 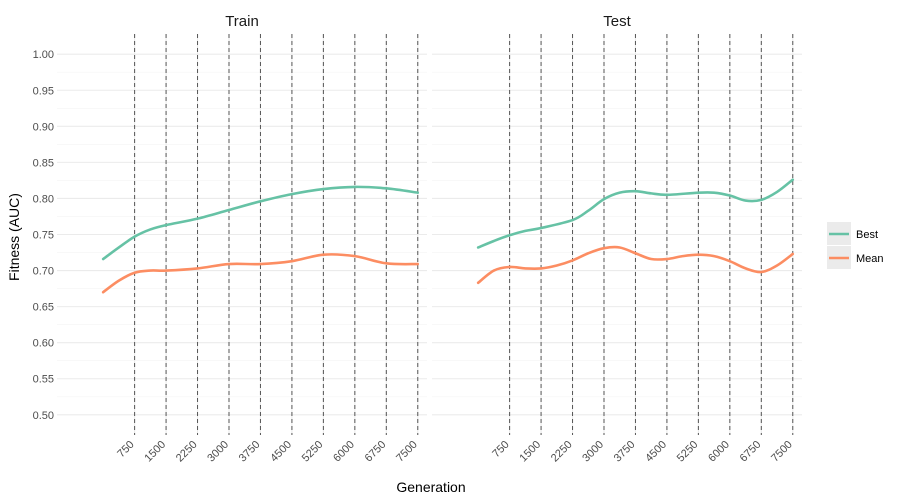 I want to click on x-axis-title: Generation, so click(x=430, y=487).